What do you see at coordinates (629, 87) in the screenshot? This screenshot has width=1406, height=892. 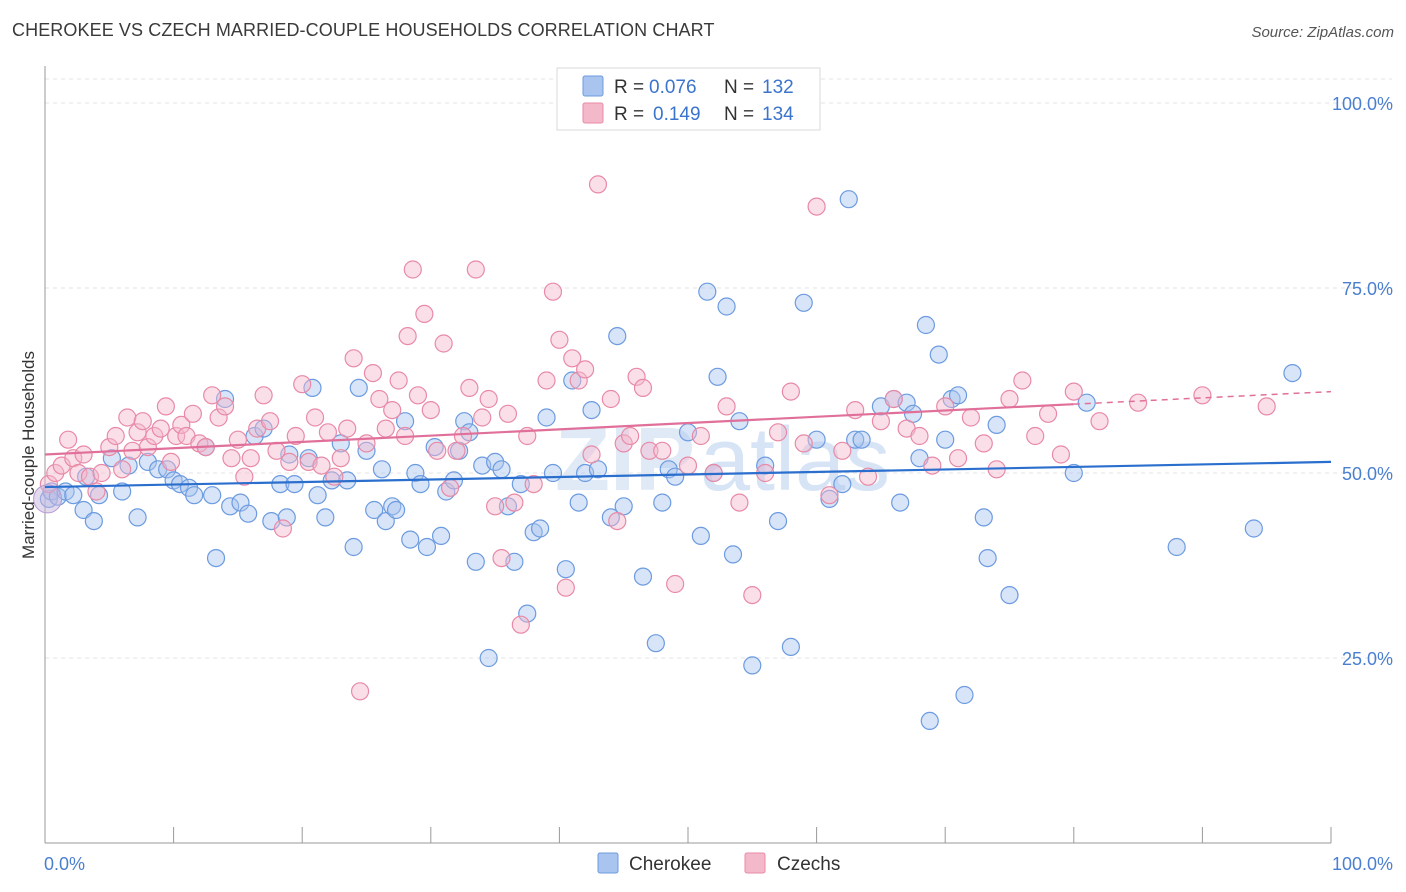 I see `legend-r-label-1: R =` at bounding box center [629, 87].